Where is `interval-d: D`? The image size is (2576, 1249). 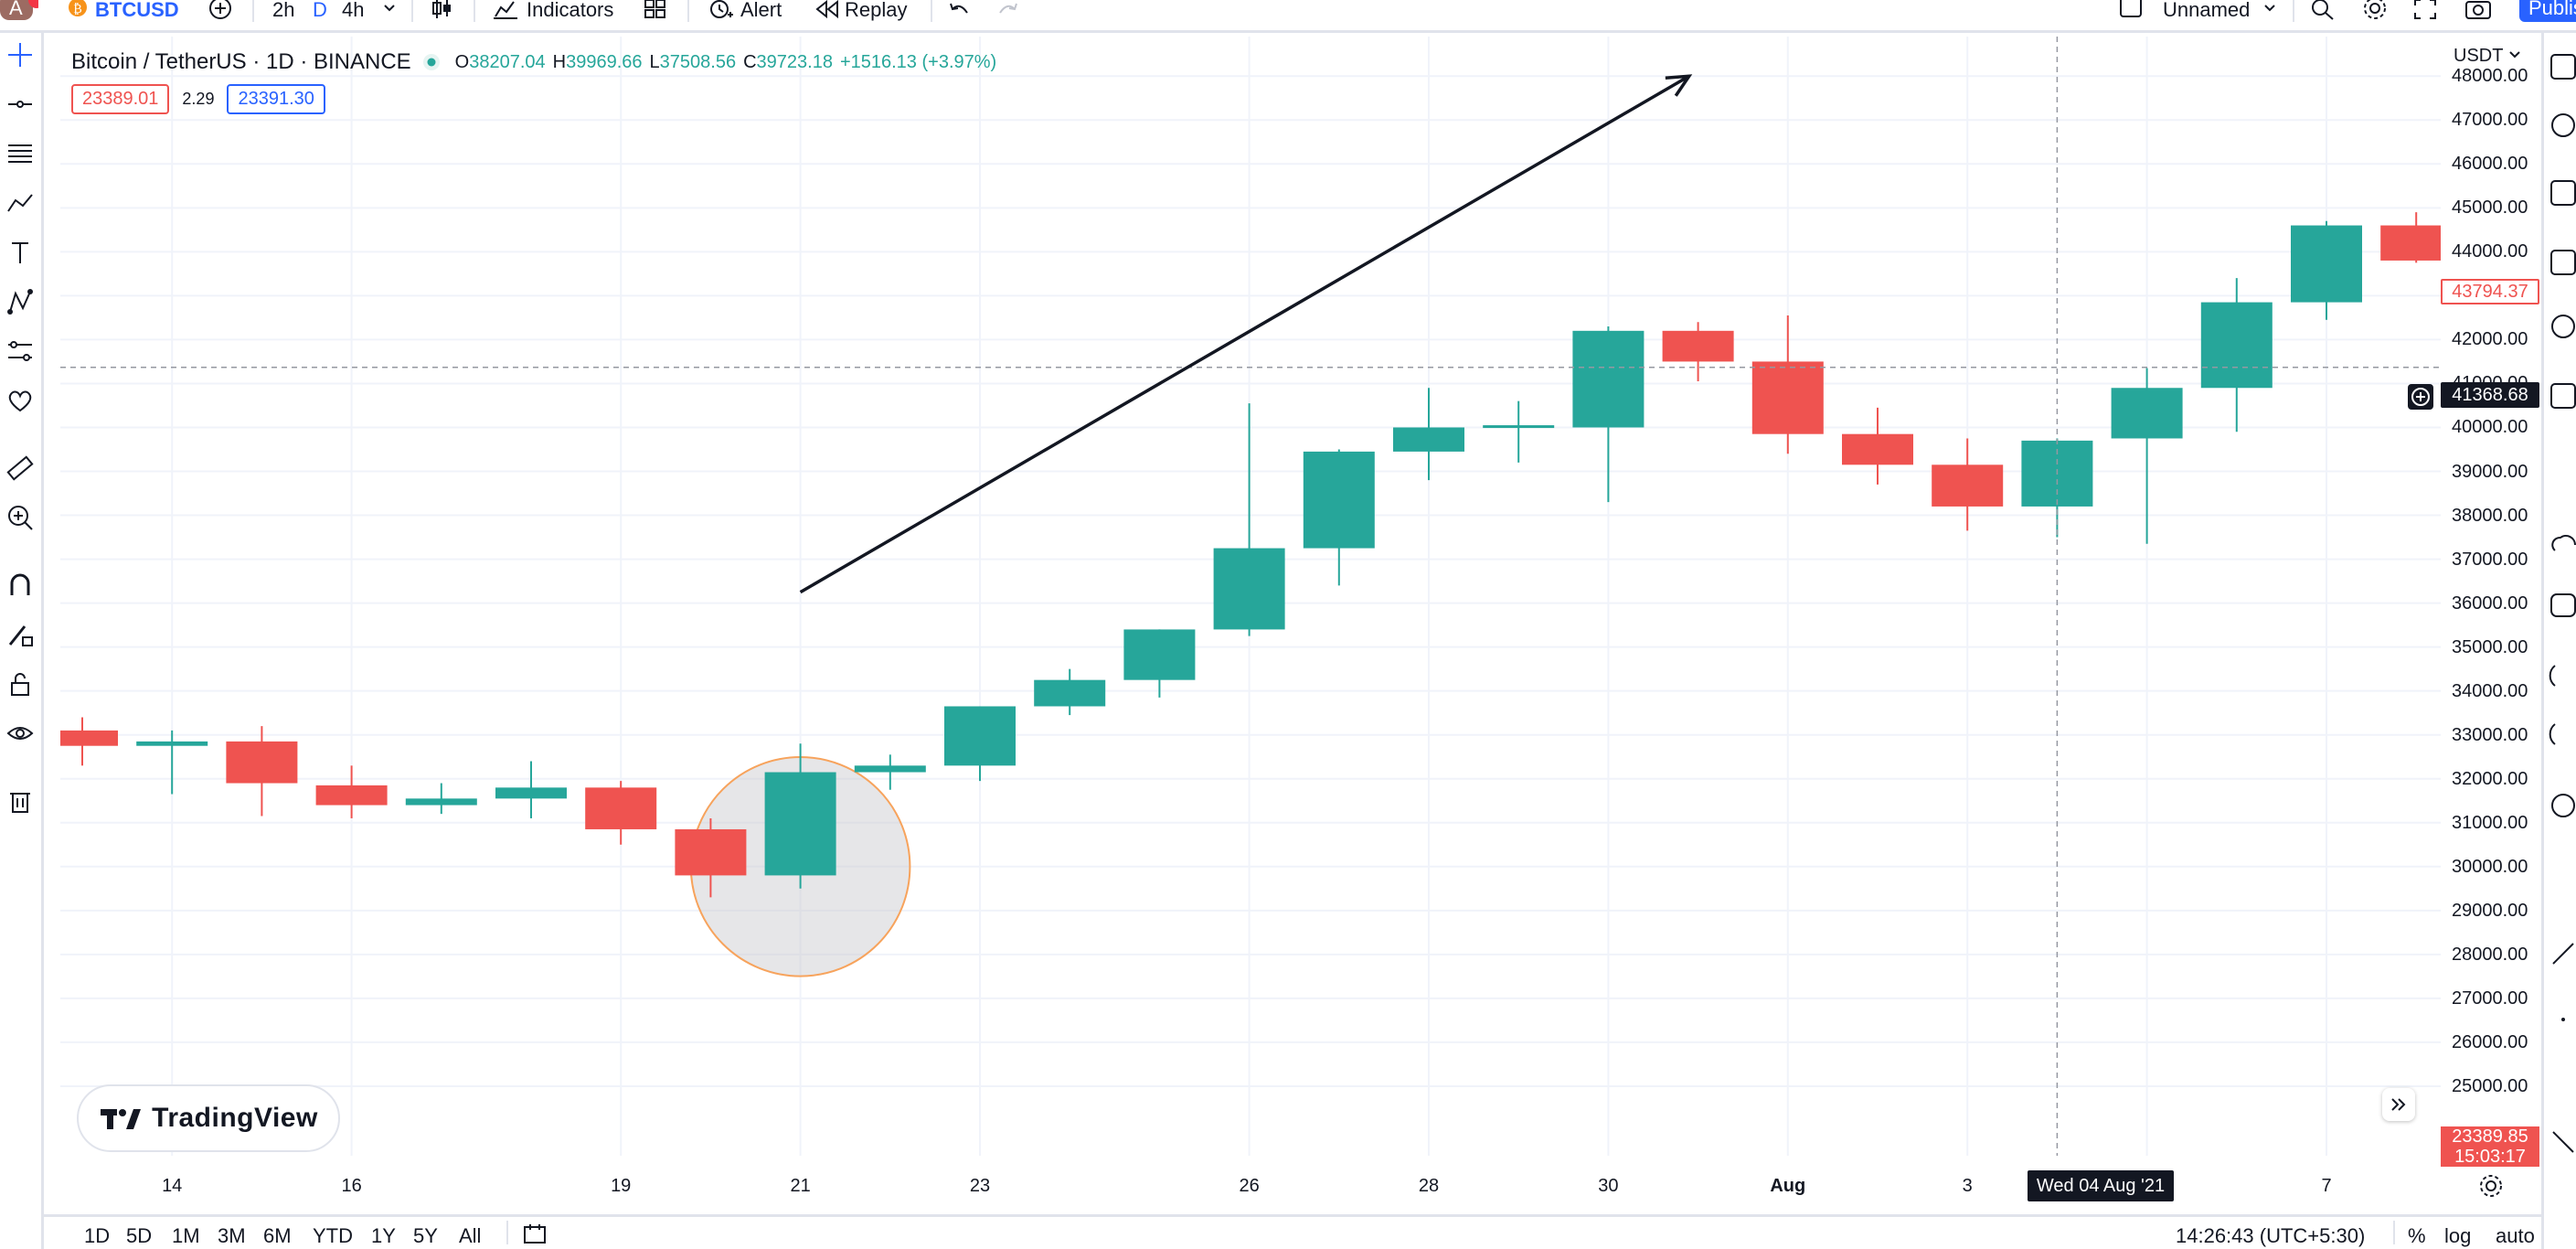
interval-d: D is located at coordinates (320, 10).